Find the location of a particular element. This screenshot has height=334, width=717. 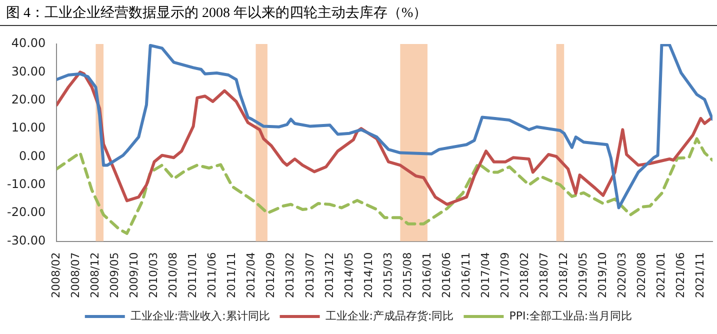

x-tick-label: 2008/07 is located at coordinates (75, 275).